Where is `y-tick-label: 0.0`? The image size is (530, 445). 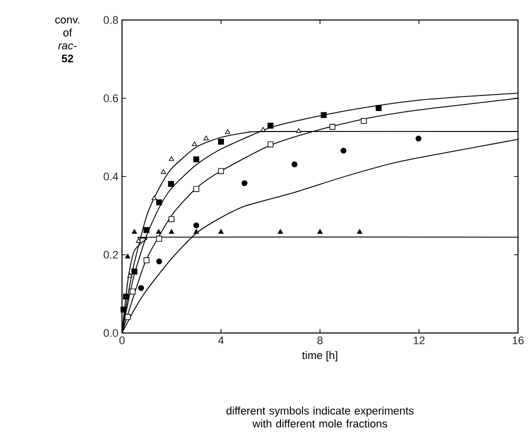
y-tick-label: 0.0 is located at coordinates (111, 333).